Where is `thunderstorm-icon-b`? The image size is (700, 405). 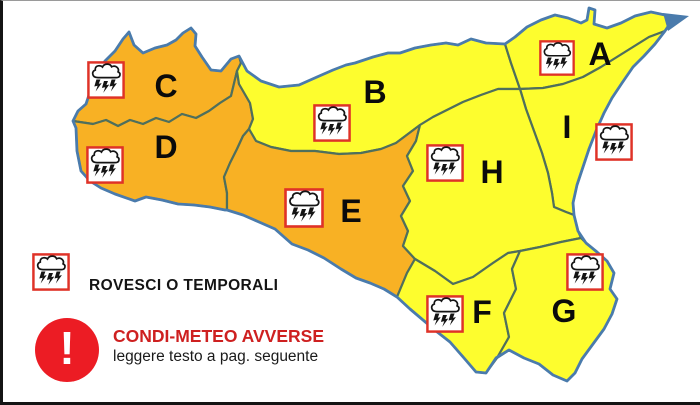
thunderstorm-icon-b is located at coordinates (332, 123).